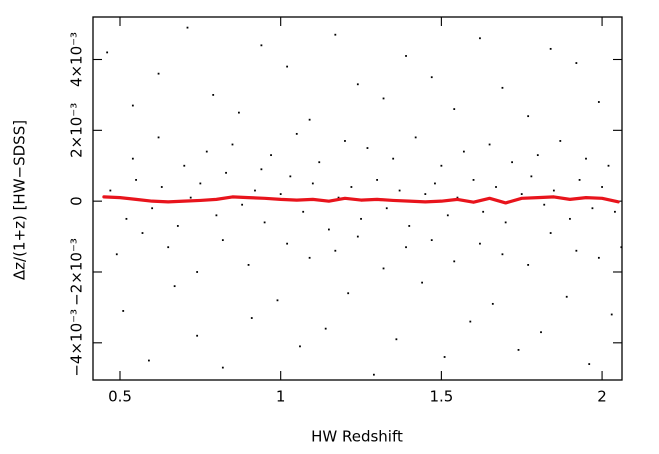 The width and height of the screenshot is (659, 454). Describe the element at coordinates (77, 130) in the screenshot. I see `y-tick-label: 2×10⁻³` at that location.